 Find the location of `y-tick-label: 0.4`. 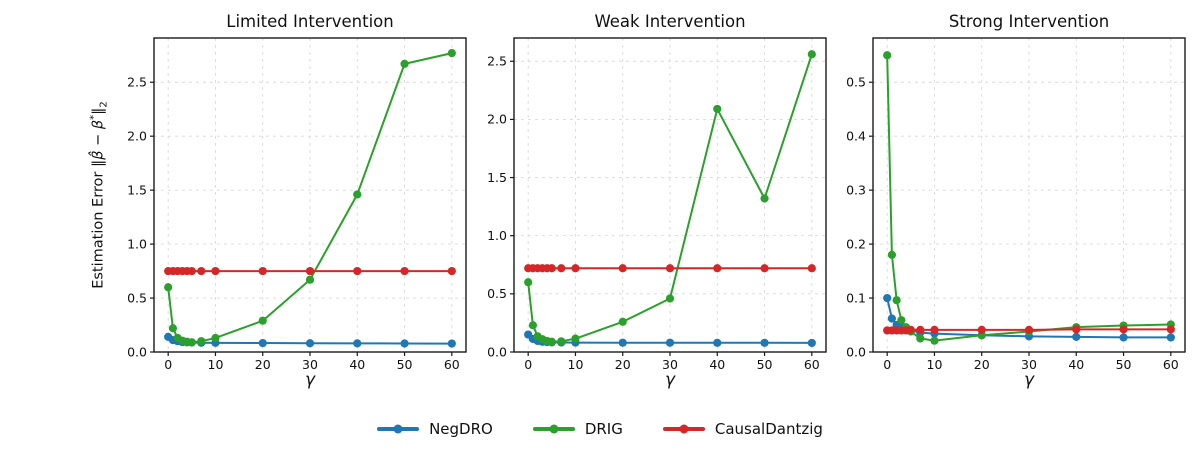

y-tick-label: 0.4 is located at coordinates (856, 135).